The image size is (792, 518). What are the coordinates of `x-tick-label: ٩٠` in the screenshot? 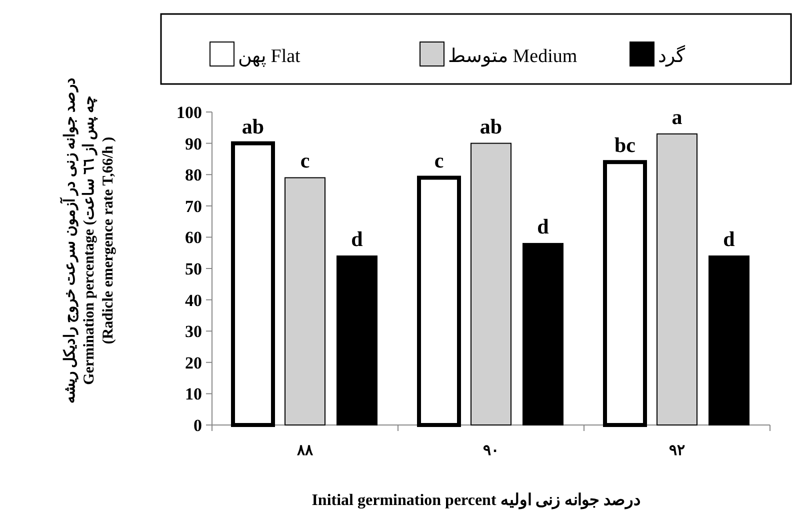 It's located at (491, 451).